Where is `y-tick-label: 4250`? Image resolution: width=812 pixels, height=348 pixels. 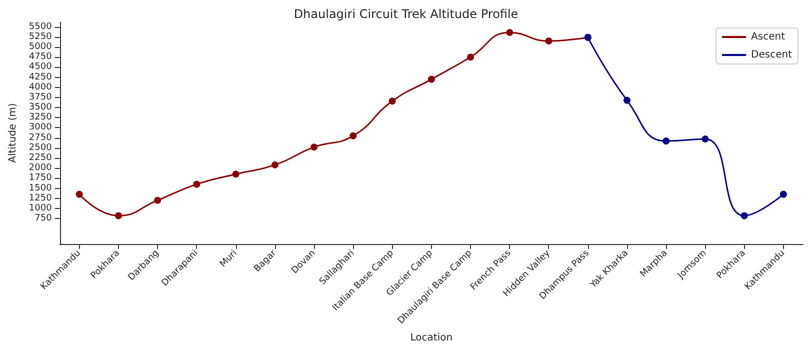
y-tick-label: 4250 is located at coordinates (40, 77).